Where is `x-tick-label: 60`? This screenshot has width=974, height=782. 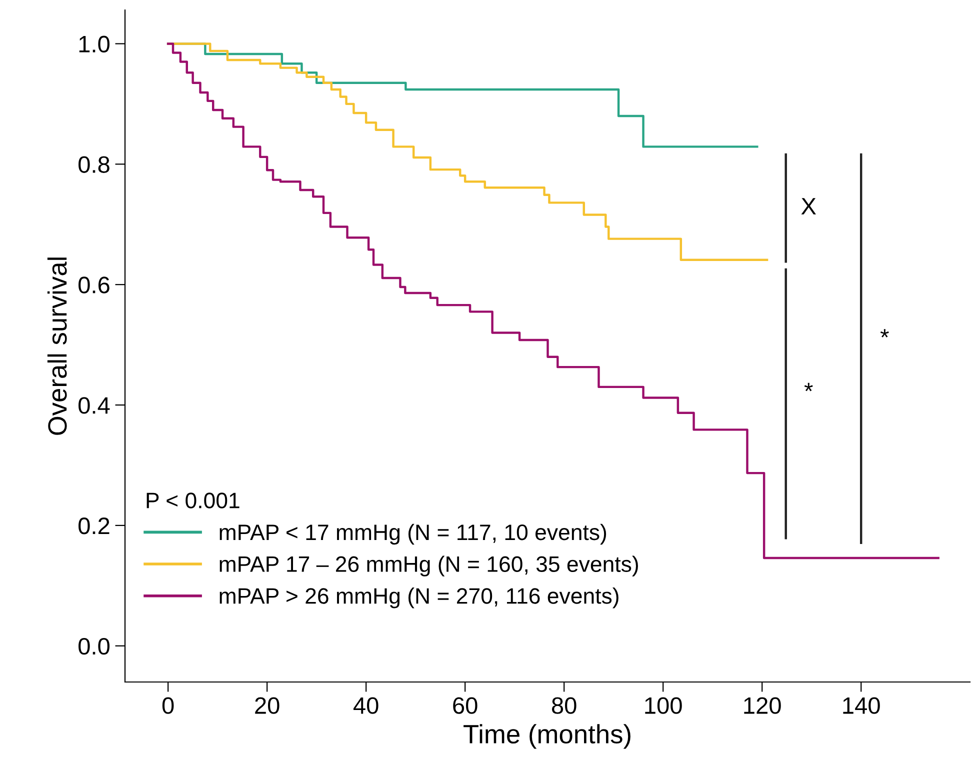 x-tick-label: 60 is located at coordinates (465, 705).